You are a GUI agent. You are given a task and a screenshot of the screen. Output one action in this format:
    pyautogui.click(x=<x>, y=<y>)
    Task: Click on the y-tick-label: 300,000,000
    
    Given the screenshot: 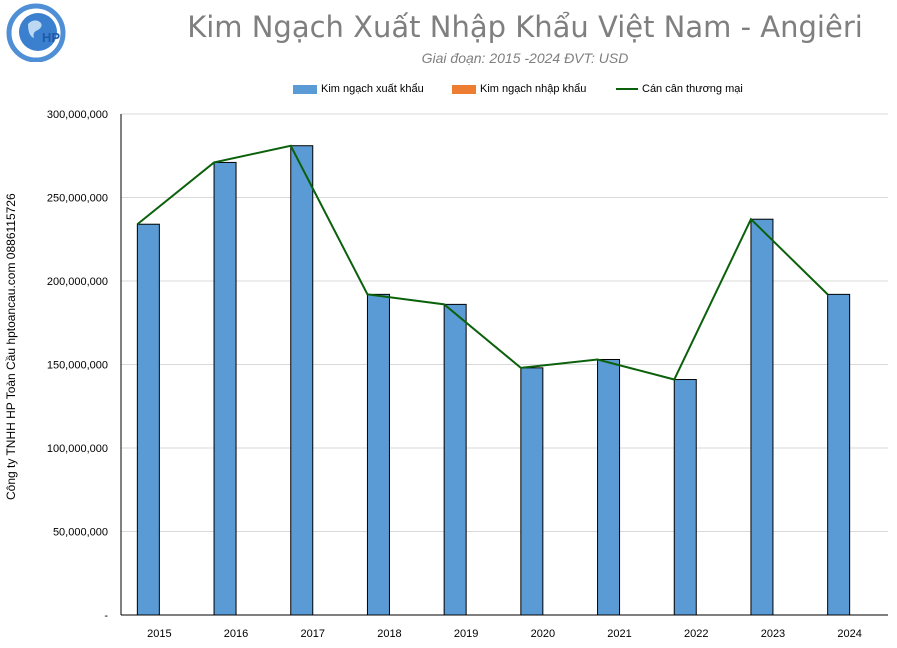 What is the action you would take?
    pyautogui.click(x=77, y=115)
    